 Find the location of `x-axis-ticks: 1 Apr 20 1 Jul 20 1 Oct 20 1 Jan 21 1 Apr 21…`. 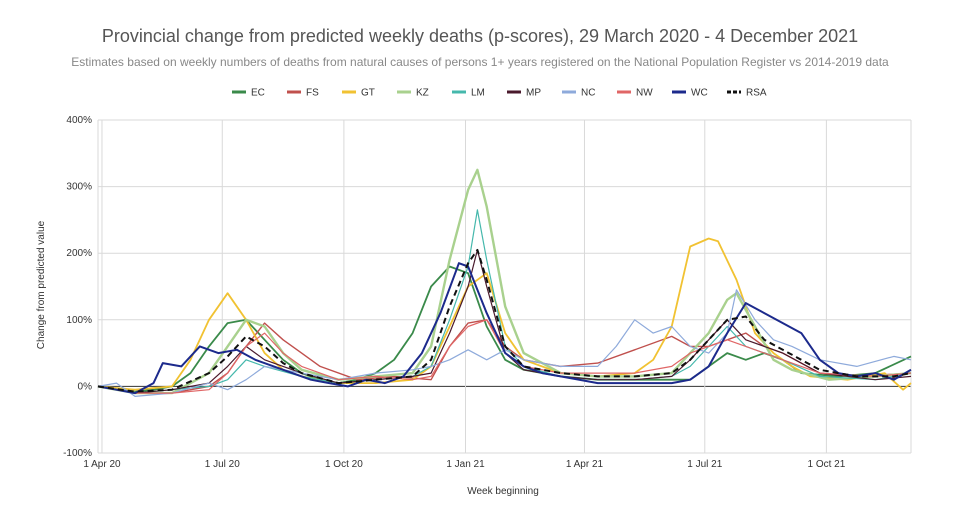

x-axis-ticks: 1 Apr 20 1 Jul 20 1 Oct 20 1 Jan 21 1 Apr 21… is located at coordinates (464, 464).